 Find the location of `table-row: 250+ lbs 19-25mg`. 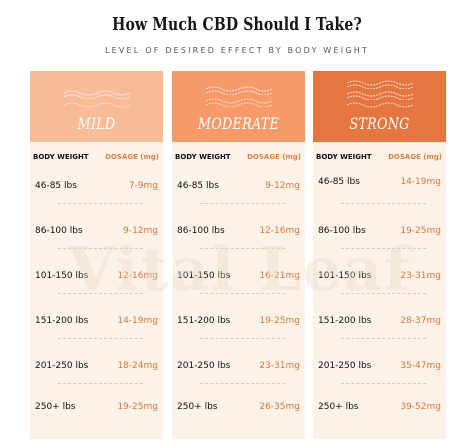

table-row: 250+ lbs 19-25mg is located at coordinates (96, 409).